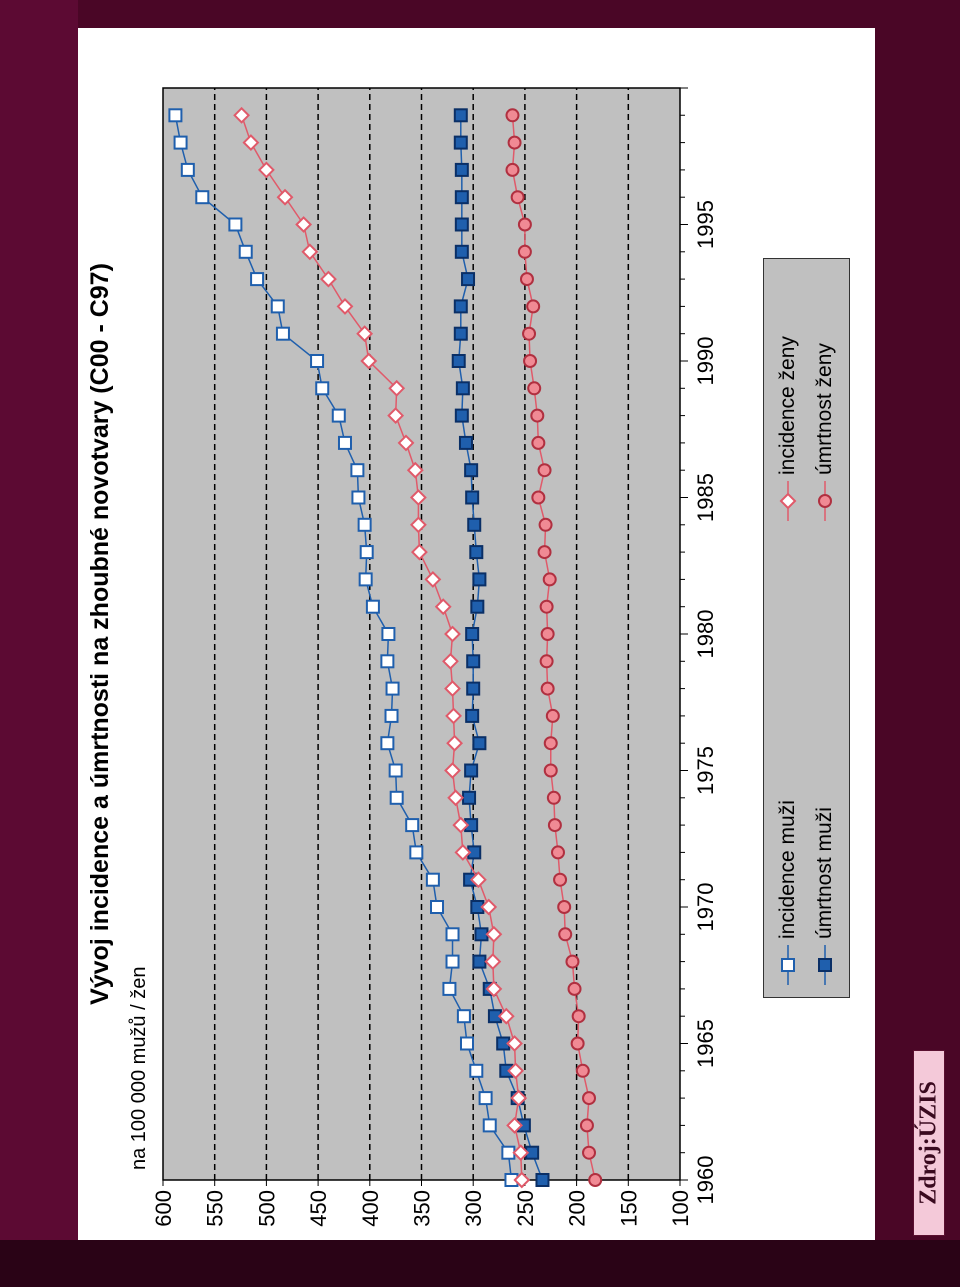 This screenshot has width=960, height=1287. I want to click on legend-marker-diamond-open-icon, so click(788, 501).